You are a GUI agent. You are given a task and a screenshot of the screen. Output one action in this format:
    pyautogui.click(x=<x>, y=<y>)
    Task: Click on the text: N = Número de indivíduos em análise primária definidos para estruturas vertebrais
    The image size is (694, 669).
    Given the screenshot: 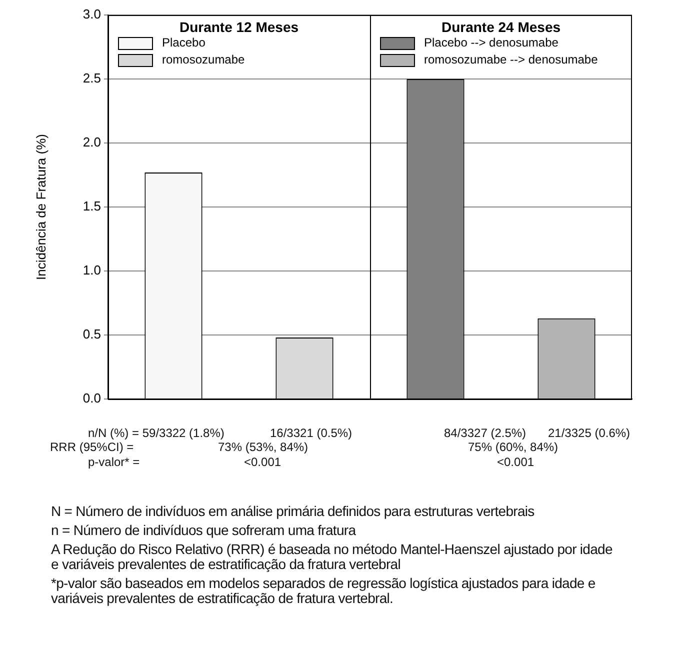 What is the action you would take?
    pyautogui.click(x=292, y=511)
    